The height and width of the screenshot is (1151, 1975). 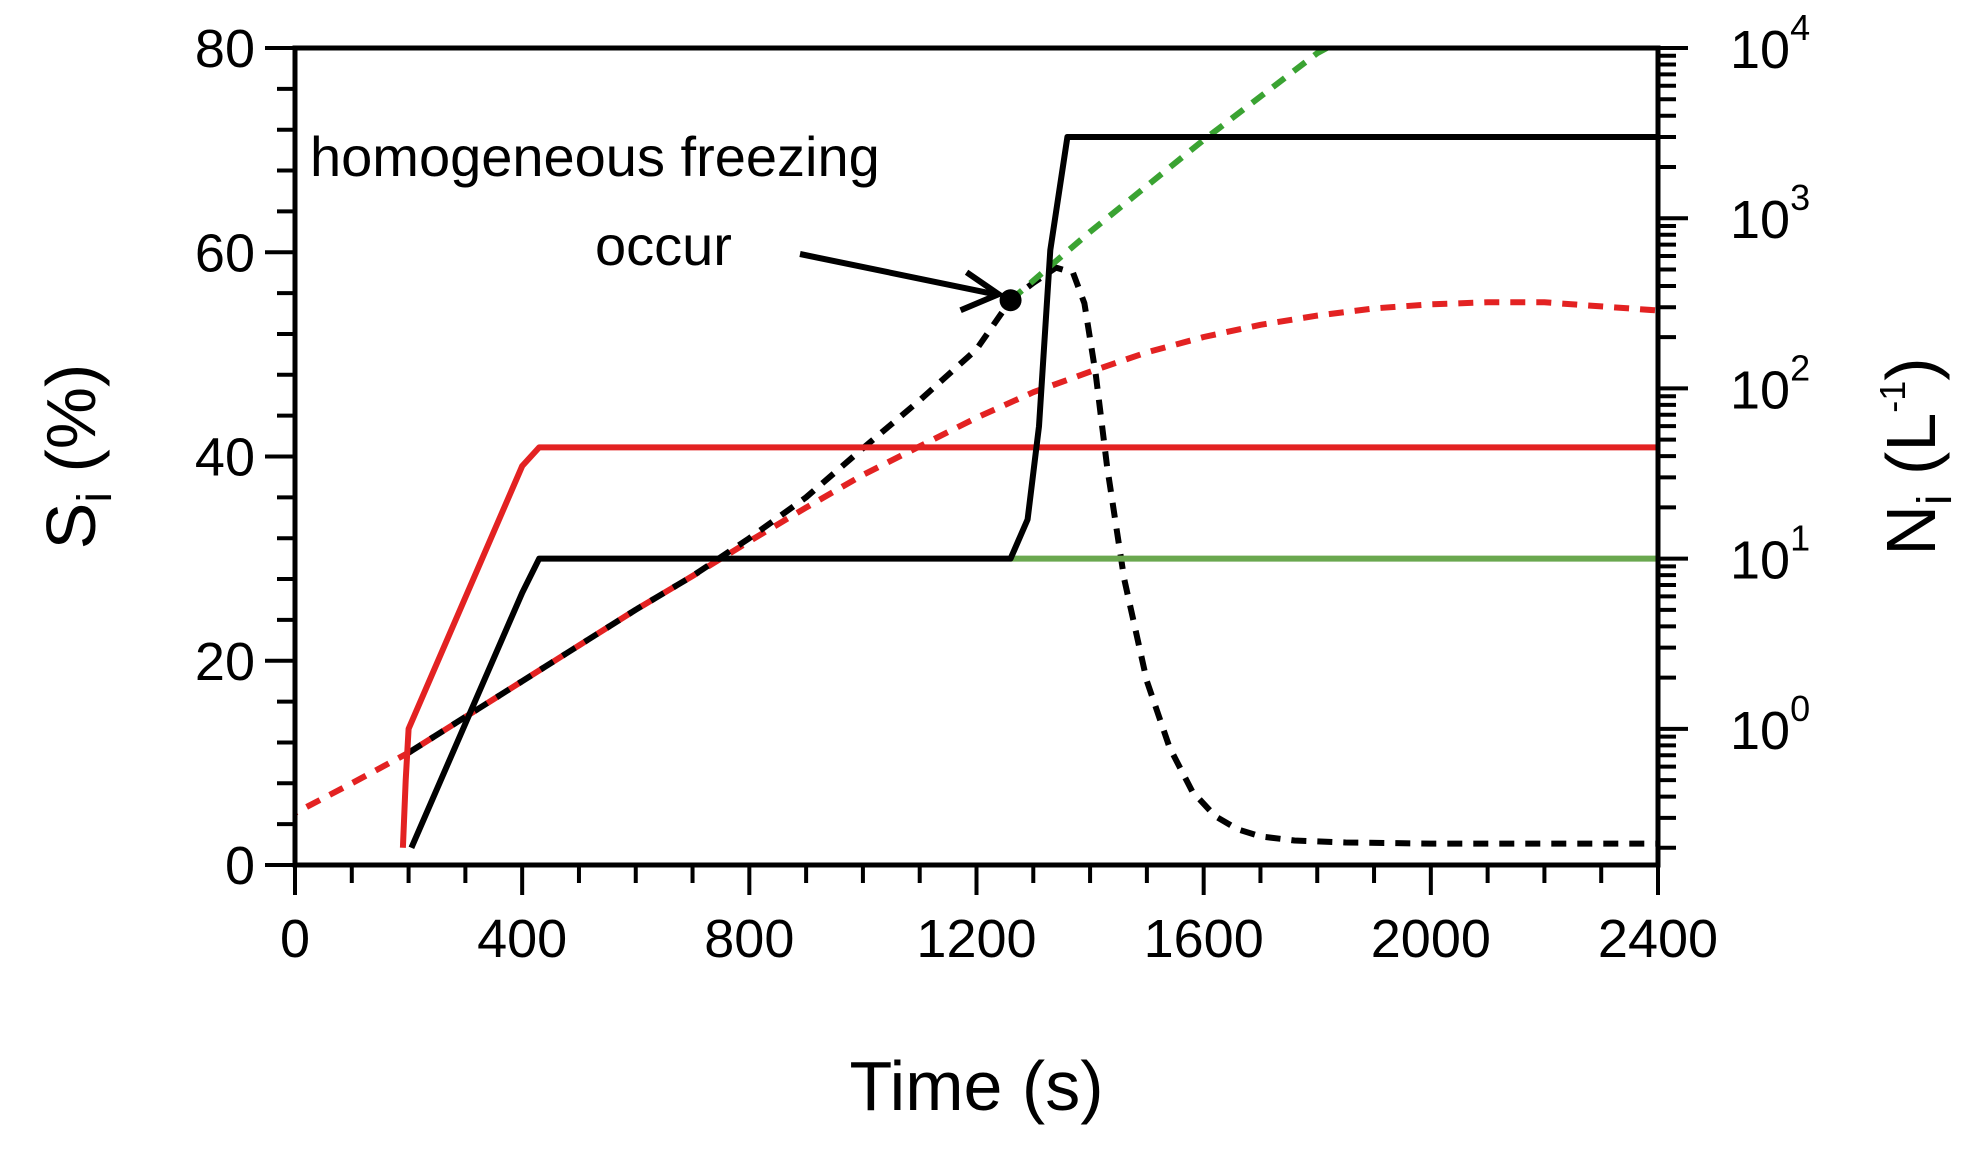 I want to click on x-tick-label: 1200, so click(x=976, y=939).